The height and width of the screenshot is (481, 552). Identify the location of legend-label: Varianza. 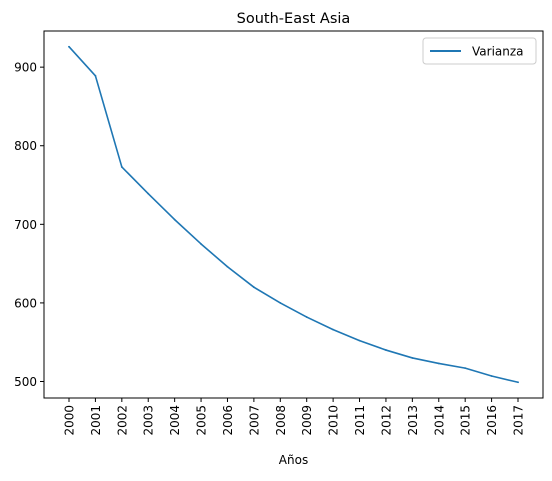
(498, 52).